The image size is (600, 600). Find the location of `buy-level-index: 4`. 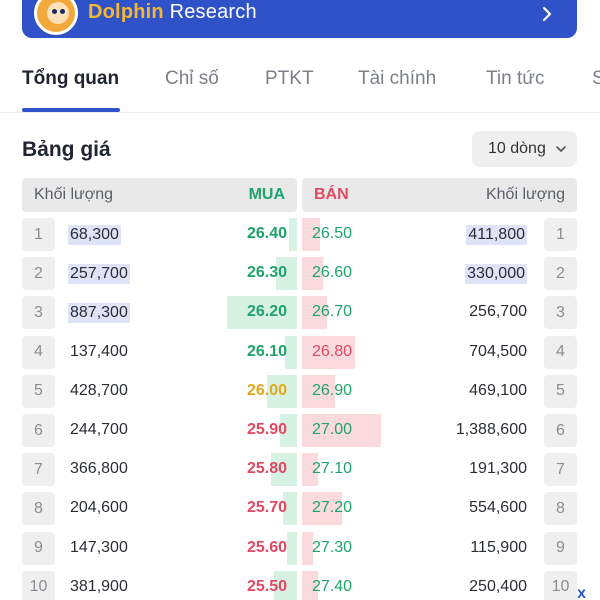

buy-level-index: 4 is located at coordinates (38, 352).